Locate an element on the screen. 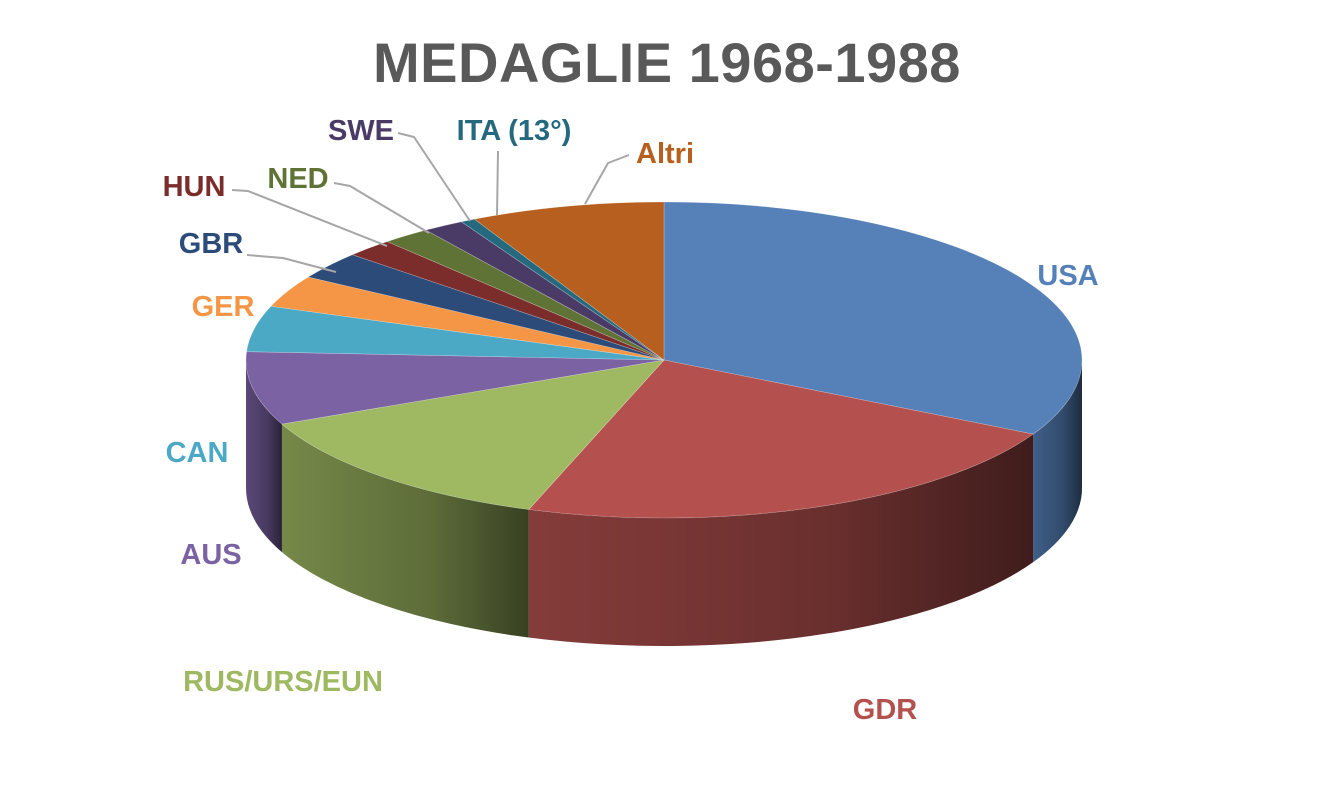 The width and height of the screenshot is (1334, 798). pie-side-rus-urs-eun-shading is located at coordinates (405, 531).